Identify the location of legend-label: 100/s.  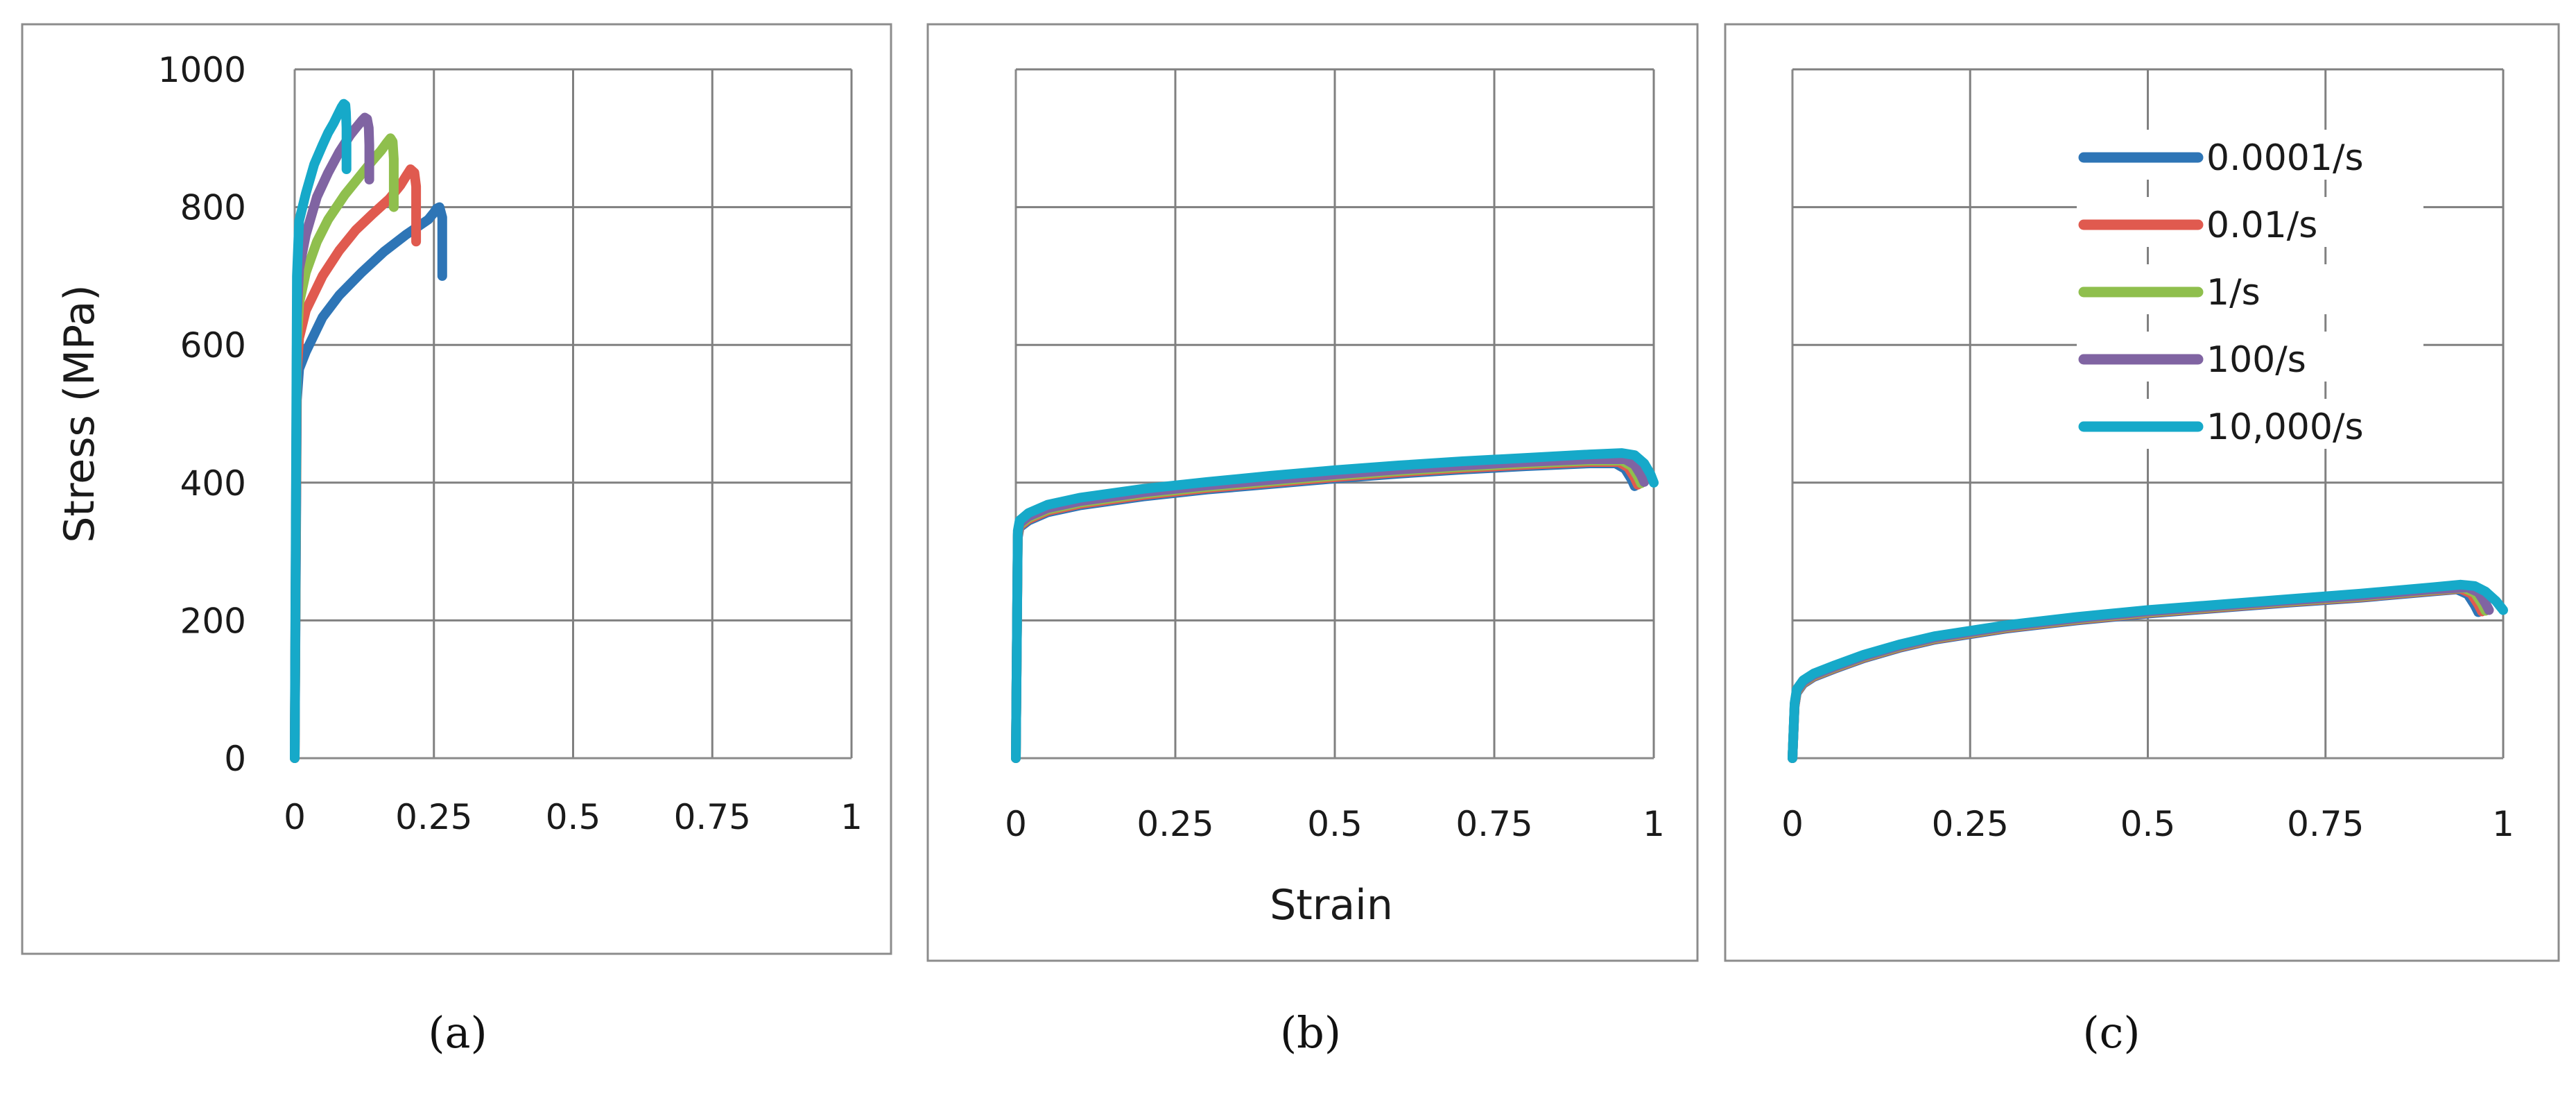
(2256, 360).